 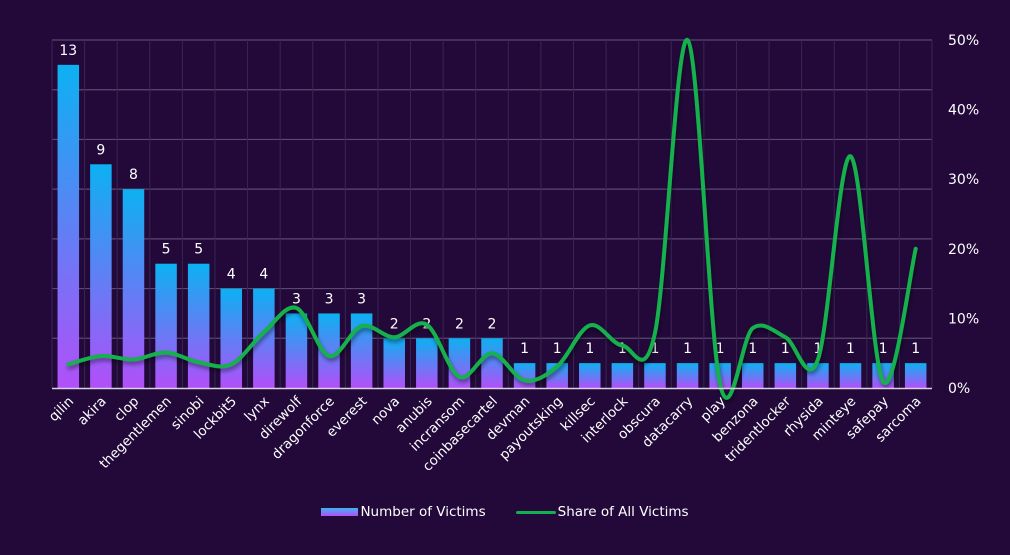 I want to click on bar-incransom, so click(x=460, y=363).